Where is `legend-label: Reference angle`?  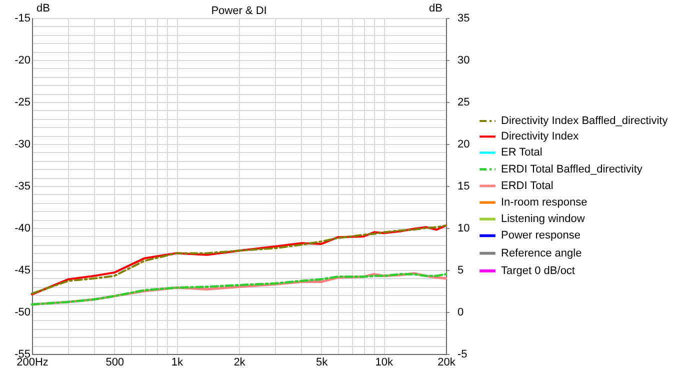
legend-label: Reference angle is located at coordinates (541, 253).